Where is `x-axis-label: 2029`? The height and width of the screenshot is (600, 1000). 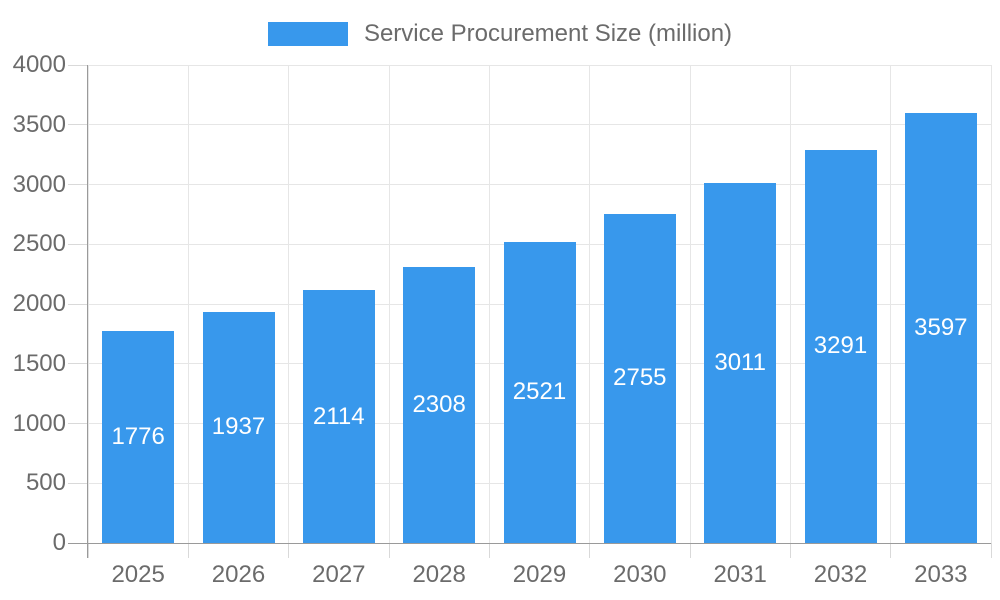 x-axis-label: 2029 is located at coordinates (539, 574).